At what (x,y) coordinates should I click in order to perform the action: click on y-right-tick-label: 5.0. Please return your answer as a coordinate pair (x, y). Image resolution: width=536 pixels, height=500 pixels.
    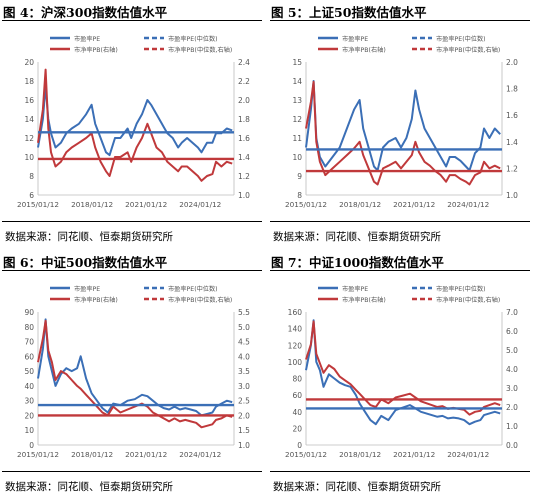
    Looking at the image, I should click on (244, 327).